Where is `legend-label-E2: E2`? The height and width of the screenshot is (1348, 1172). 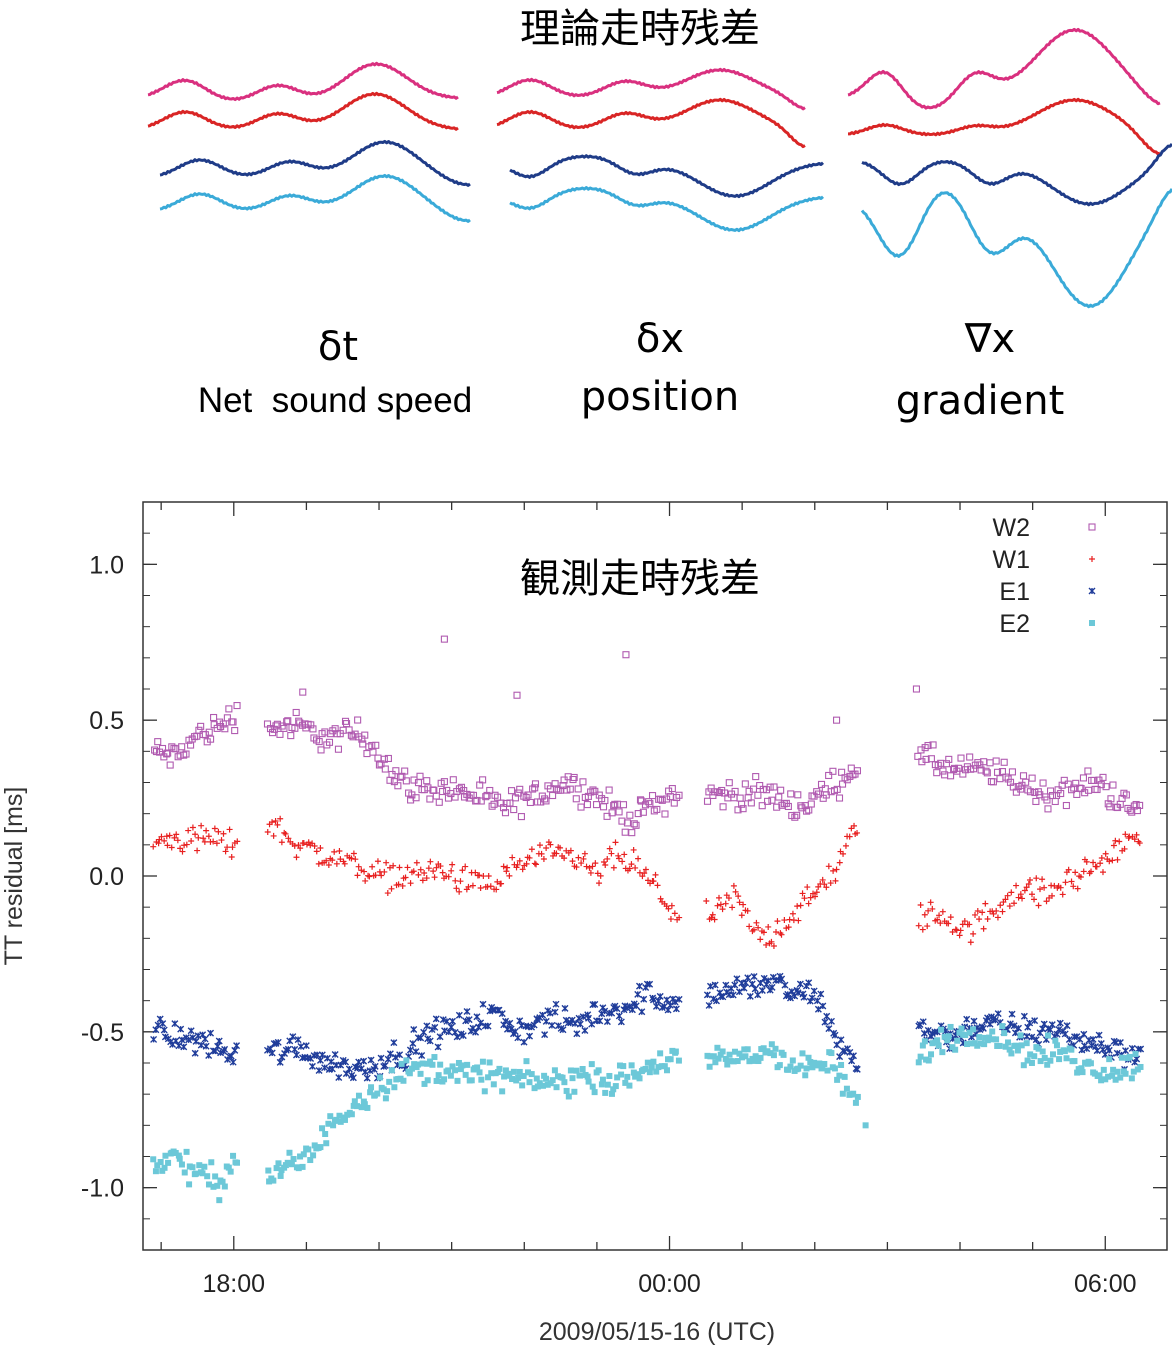 legend-label-E2: E2 is located at coordinates (1014, 624).